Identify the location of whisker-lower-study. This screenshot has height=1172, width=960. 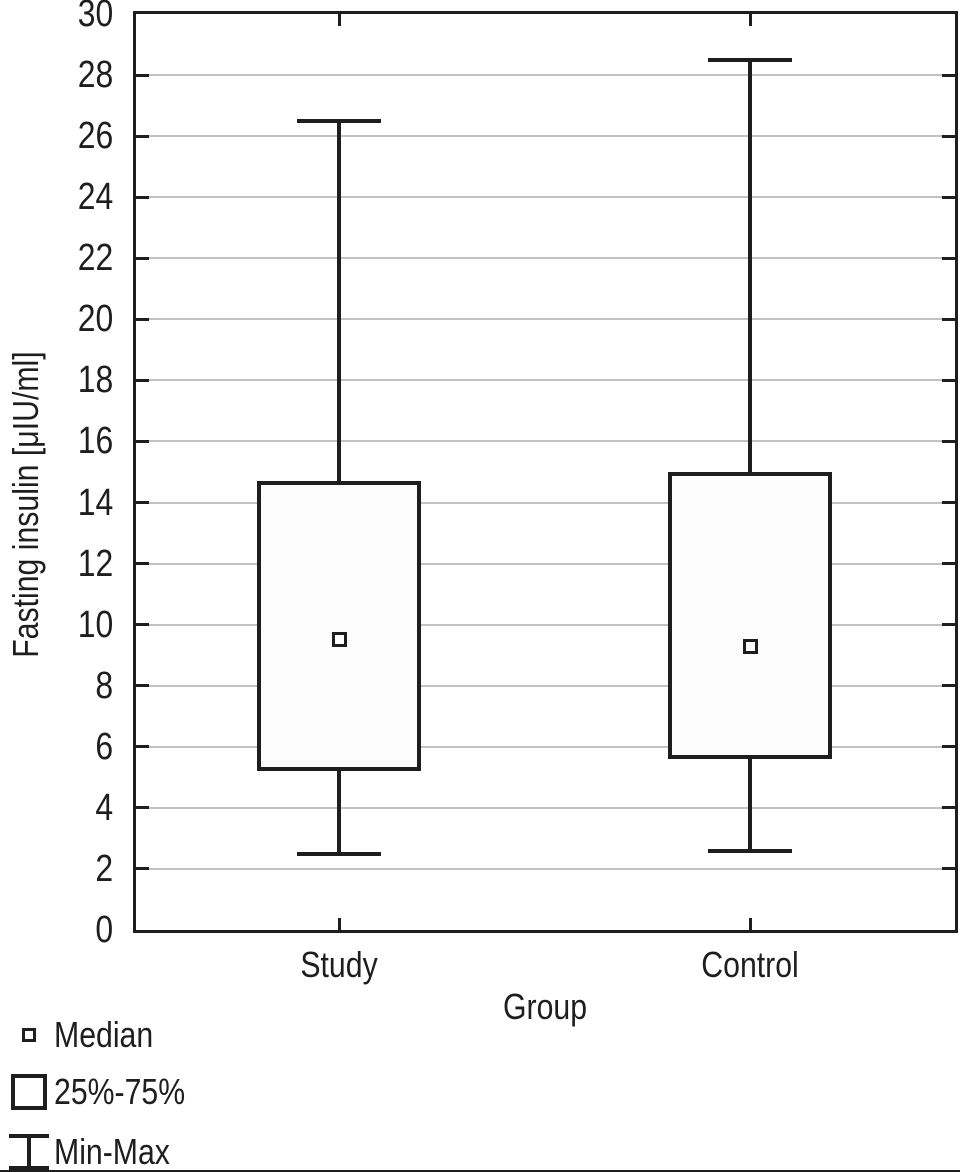
(339, 812).